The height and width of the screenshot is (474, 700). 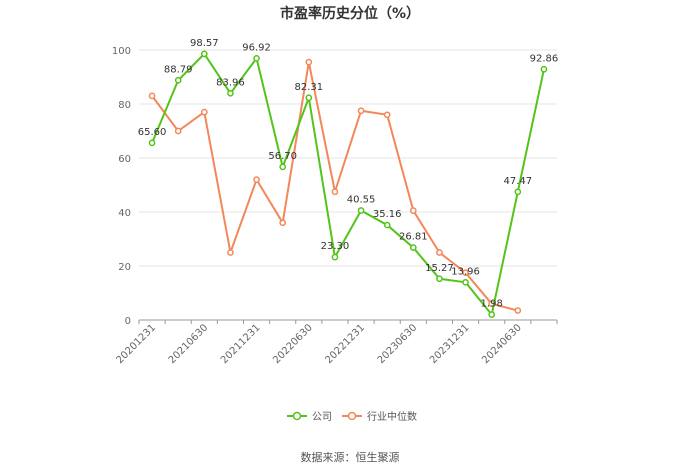 I want to click on y-tick-label: 0, so click(x=128, y=321).